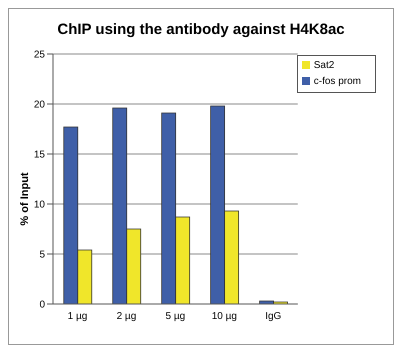 This screenshot has width=400, height=351. Describe the element at coordinates (176, 316) in the screenshot. I see `x-tick-label: 5 µg` at that location.